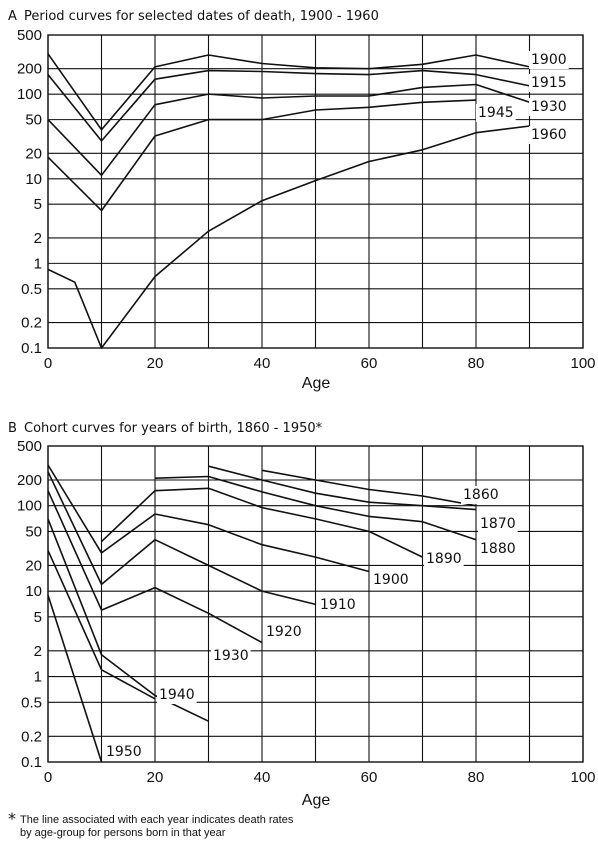  What do you see at coordinates (522, 97) in the screenshot?
I see `panel-a-series-labels: 1900 1915 1930 1945 1960` at bounding box center [522, 97].